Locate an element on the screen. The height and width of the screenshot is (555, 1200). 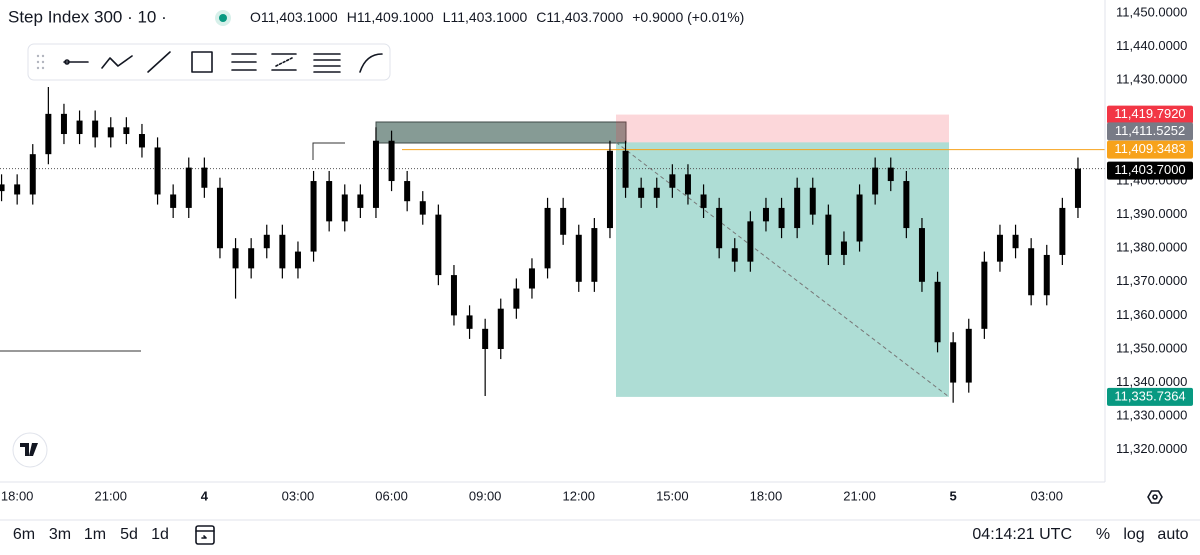
legend-value: C is located at coordinates (541, 17).